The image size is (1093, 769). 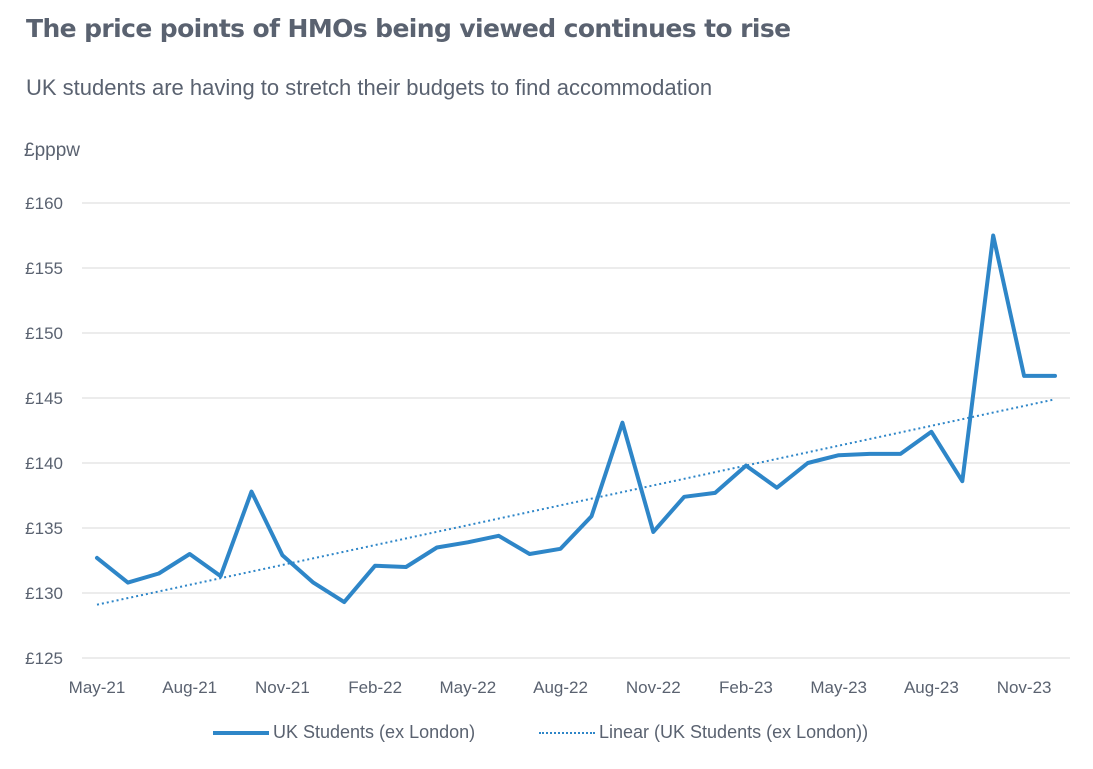 What do you see at coordinates (282, 687) in the screenshot?
I see `x-tick-label: Nov-21` at bounding box center [282, 687].